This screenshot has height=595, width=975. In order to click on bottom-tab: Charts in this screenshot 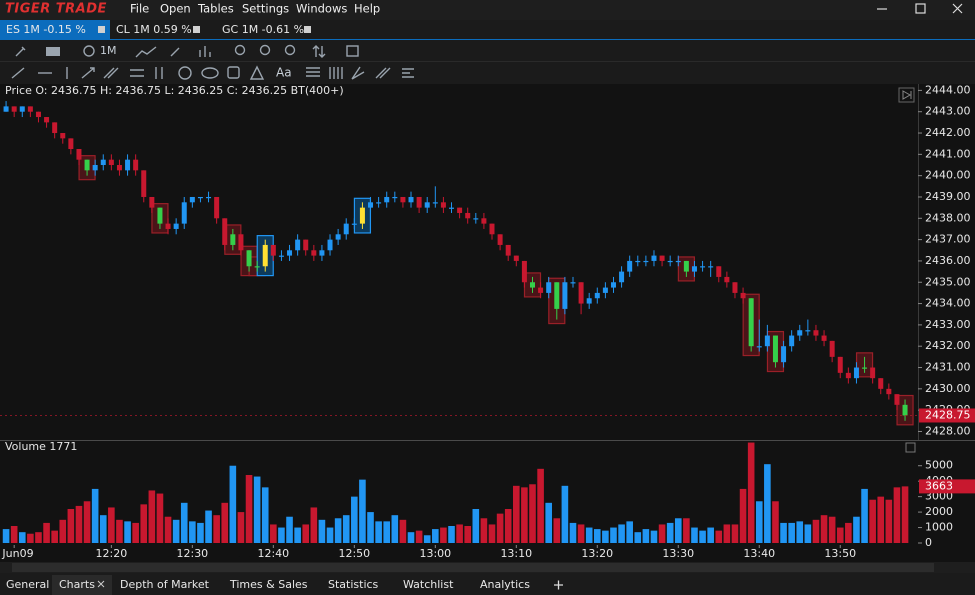, I will do `click(77, 584)`.